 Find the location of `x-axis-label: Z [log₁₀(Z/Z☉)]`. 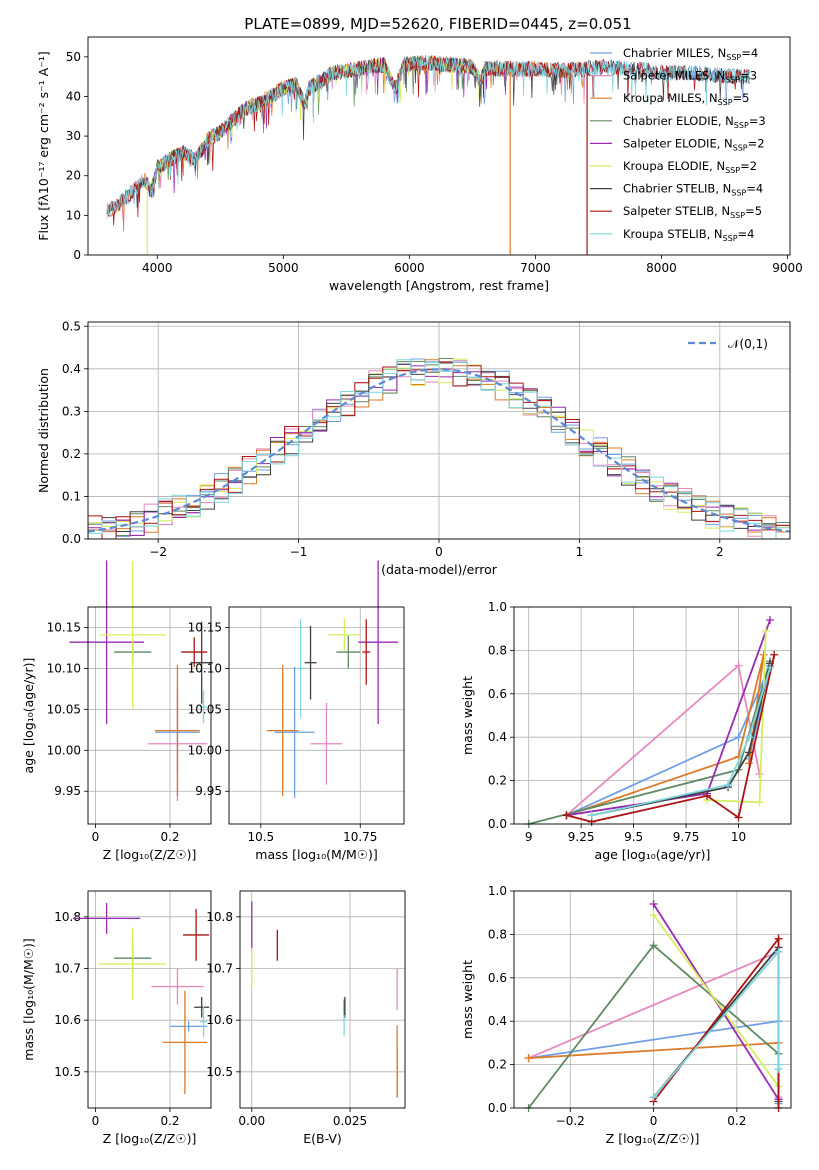

x-axis-label: Z [log₁₀(Z/Z☉)] is located at coordinates (150, 1138).